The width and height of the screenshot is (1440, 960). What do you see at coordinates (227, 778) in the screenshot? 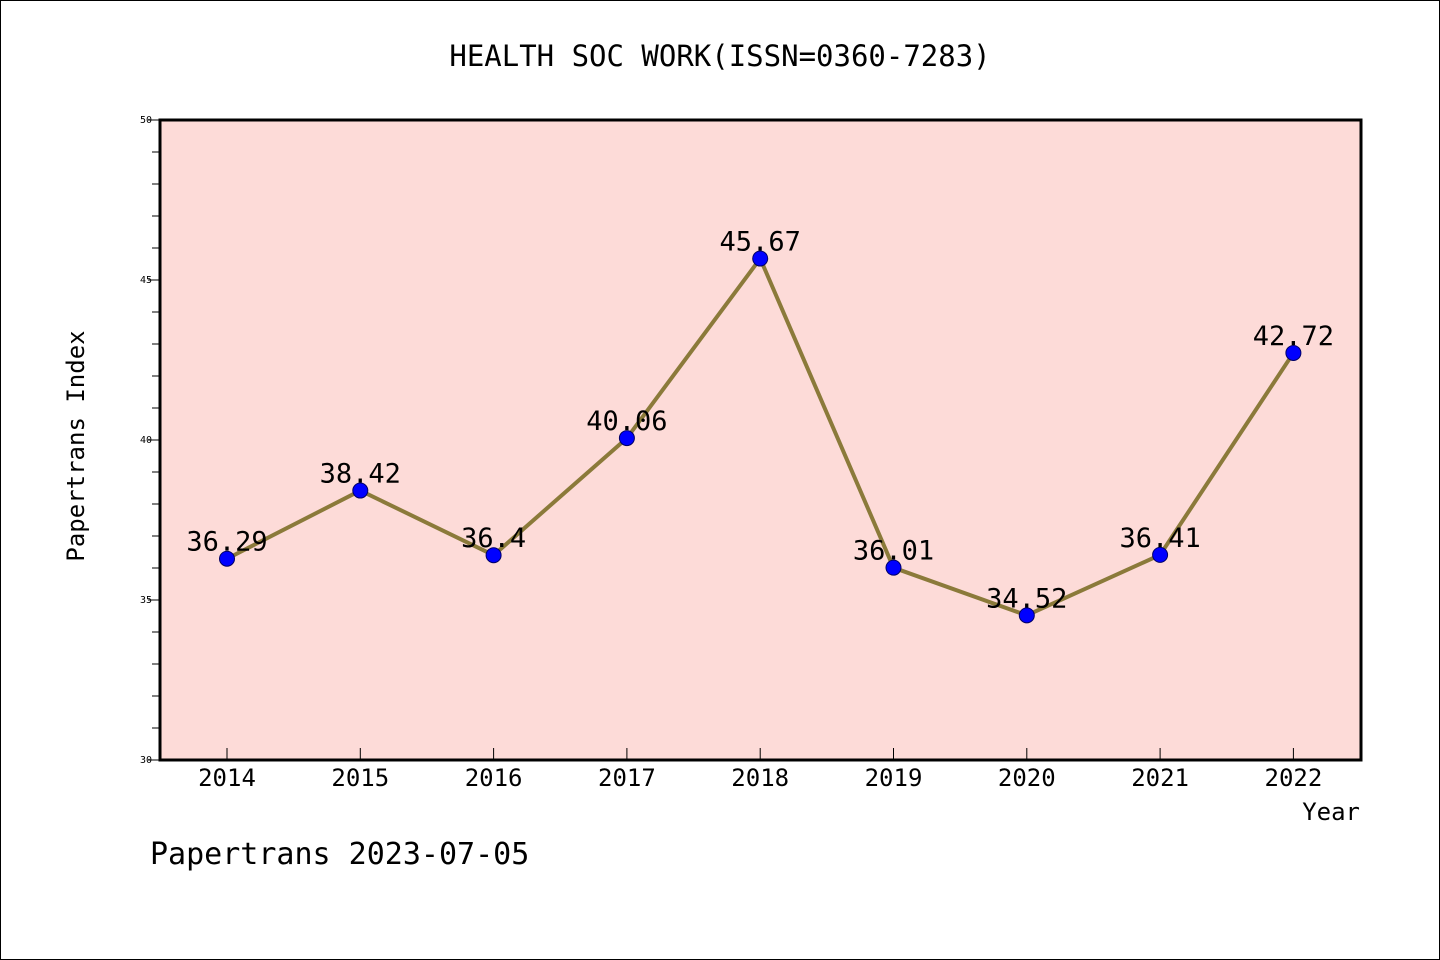
I see `x-tick-label: 2014` at bounding box center [227, 778].